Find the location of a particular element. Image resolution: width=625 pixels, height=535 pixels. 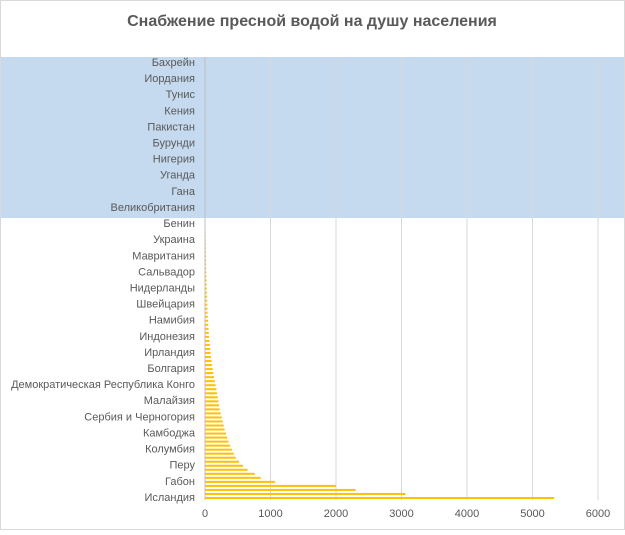

y-tick-label: Камбоджа is located at coordinates (169, 433).